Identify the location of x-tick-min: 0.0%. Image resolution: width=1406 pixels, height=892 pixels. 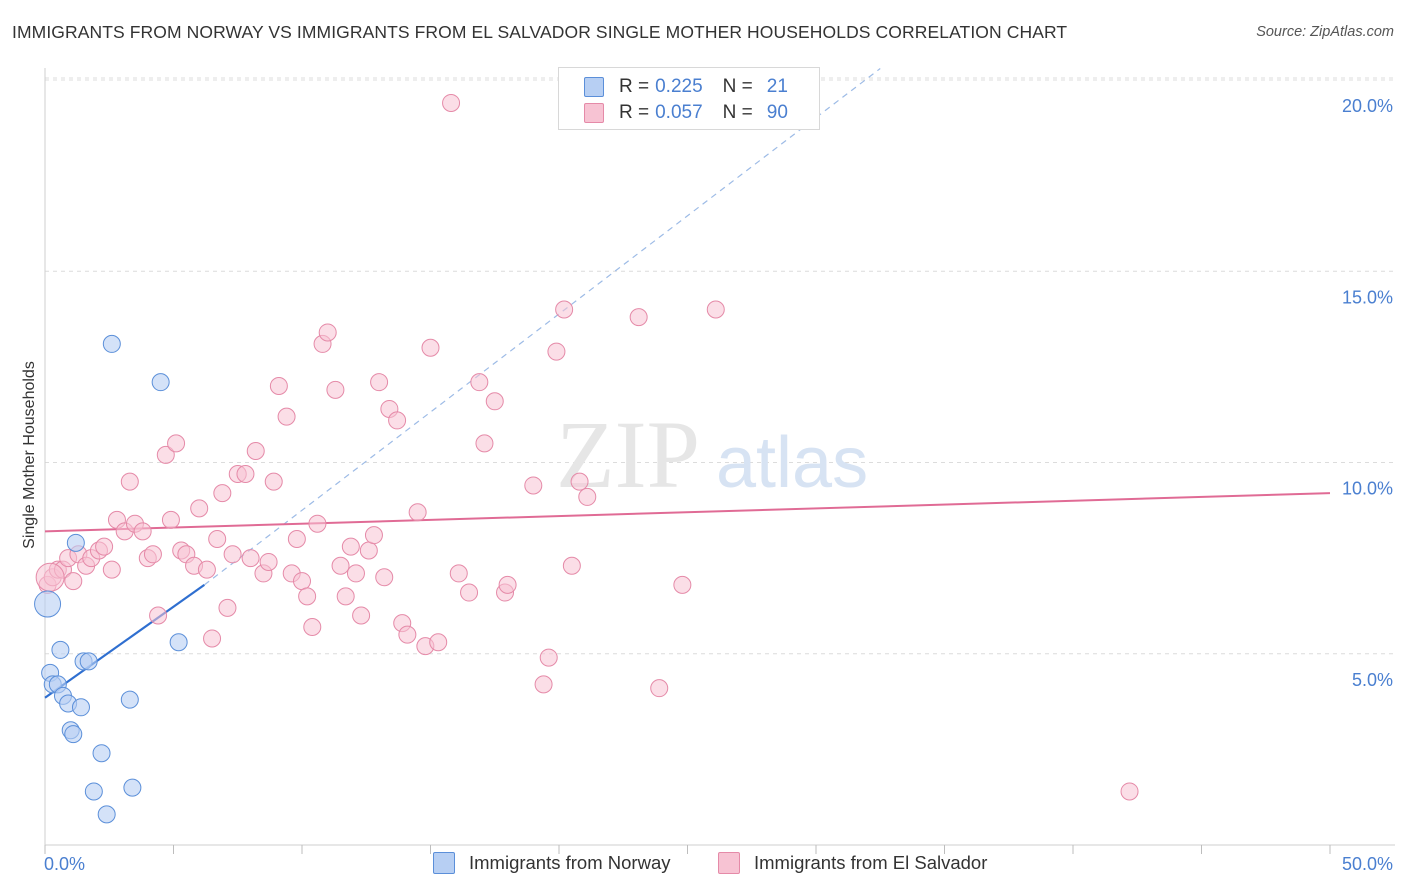
(64, 864).